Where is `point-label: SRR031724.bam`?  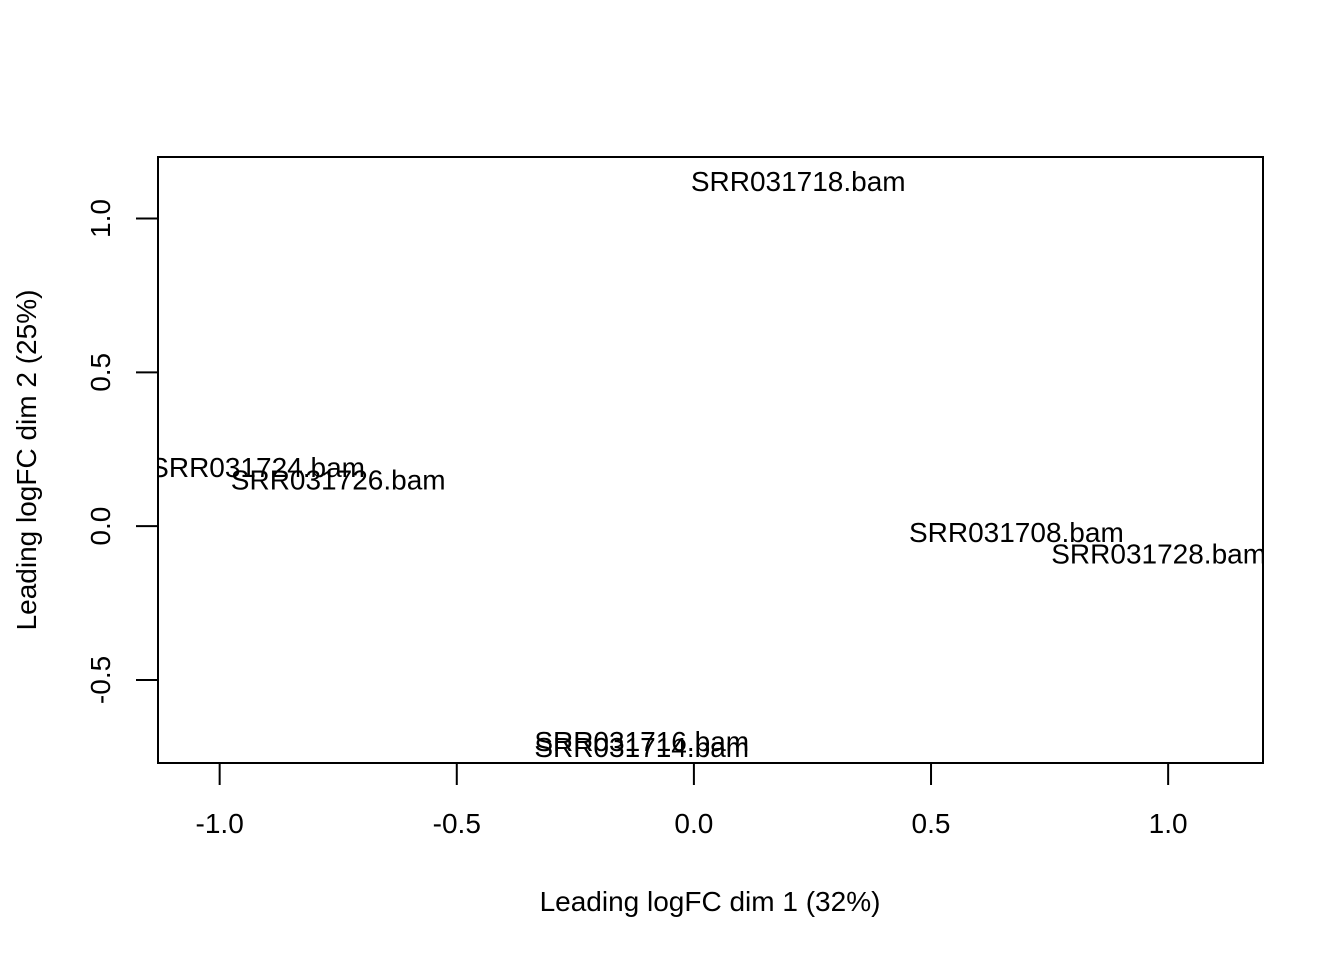 point-label: SRR031724.bam is located at coordinates (257, 467).